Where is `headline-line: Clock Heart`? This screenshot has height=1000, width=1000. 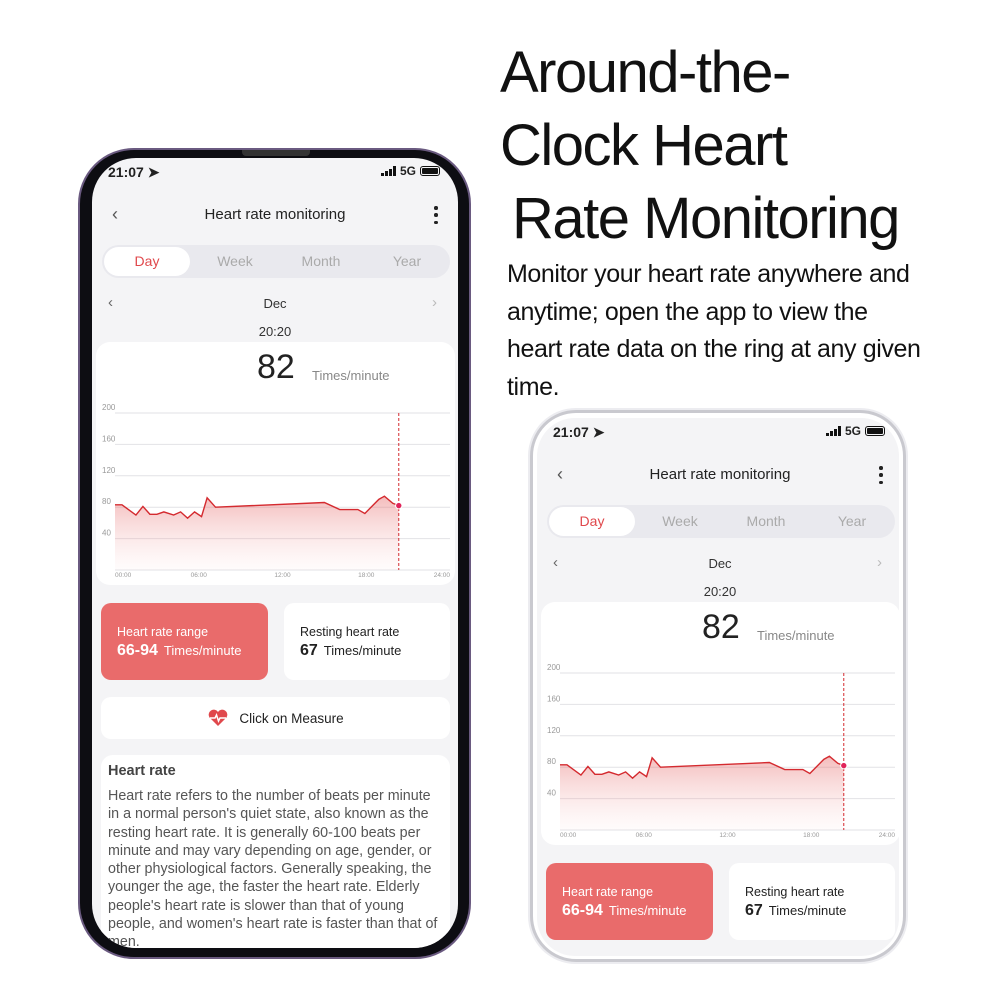
headline-line: Clock Heart is located at coordinates (644, 145).